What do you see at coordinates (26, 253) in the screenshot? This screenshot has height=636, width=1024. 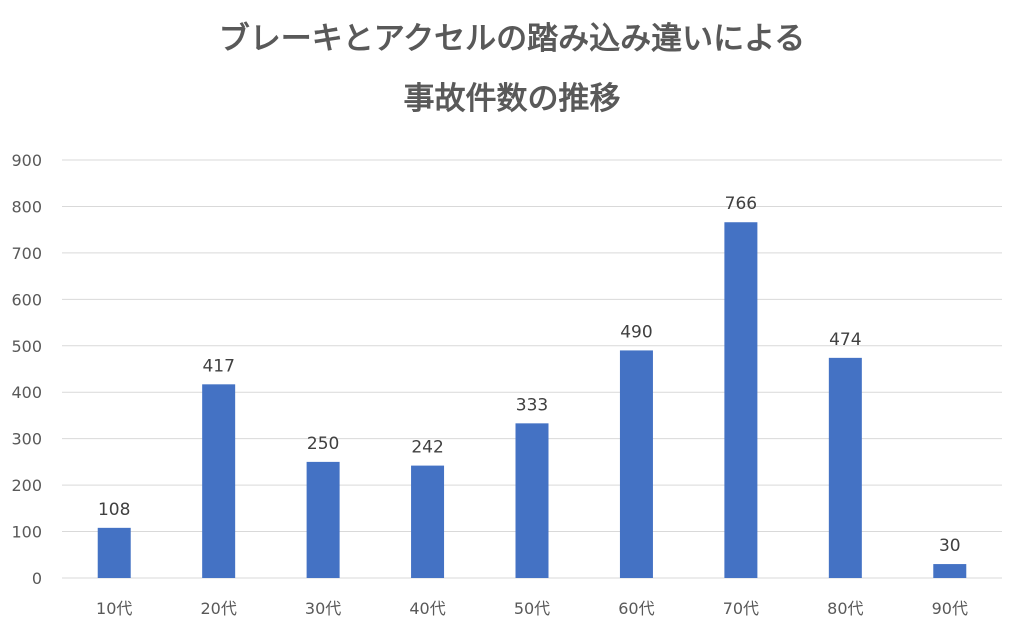 I see `y-tick-label: 700` at bounding box center [26, 253].